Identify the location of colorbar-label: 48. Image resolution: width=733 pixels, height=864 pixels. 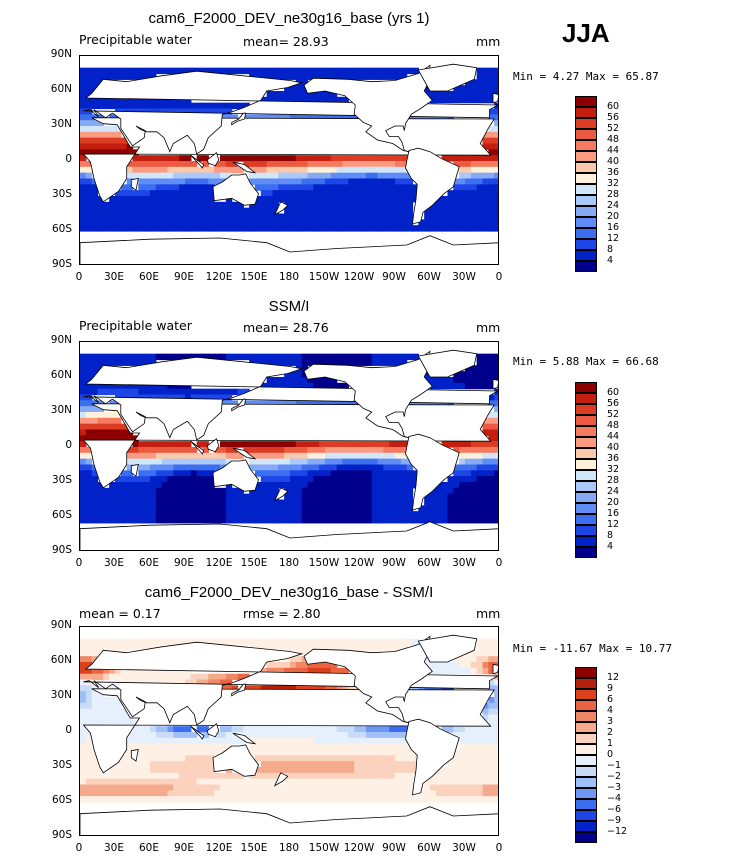
(613, 425).